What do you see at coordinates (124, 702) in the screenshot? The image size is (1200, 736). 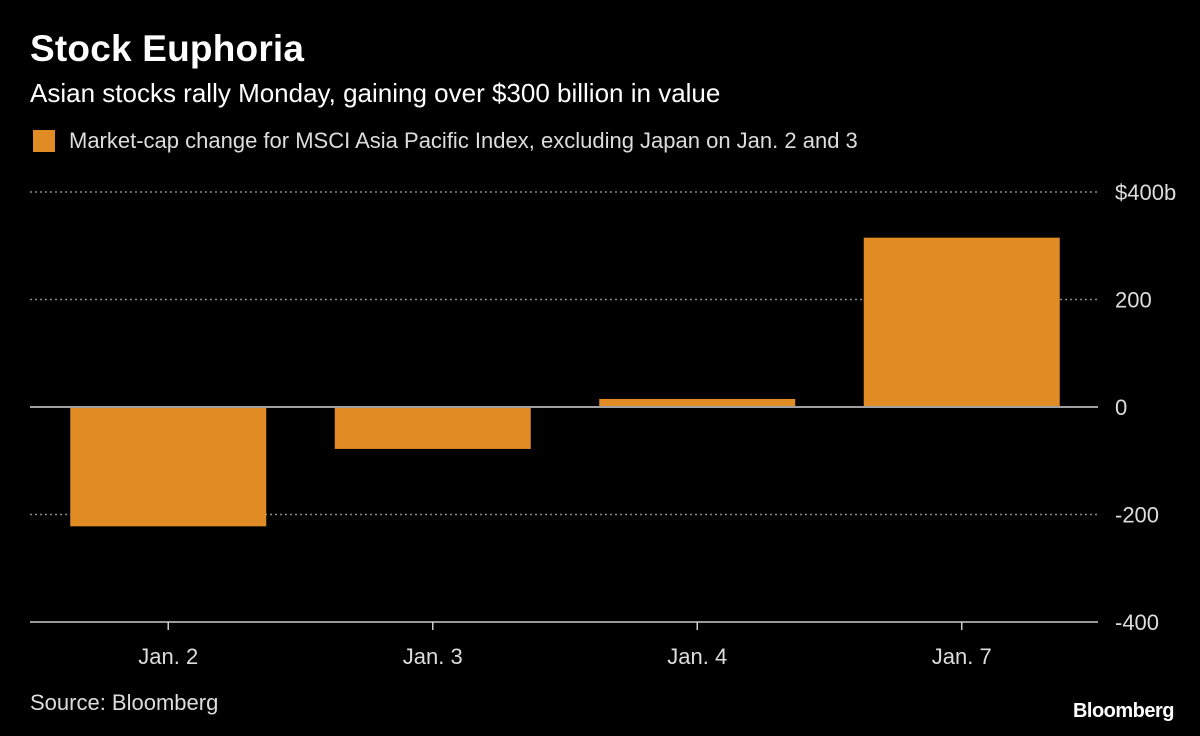 I see `source-note: Source: Bloomberg` at bounding box center [124, 702].